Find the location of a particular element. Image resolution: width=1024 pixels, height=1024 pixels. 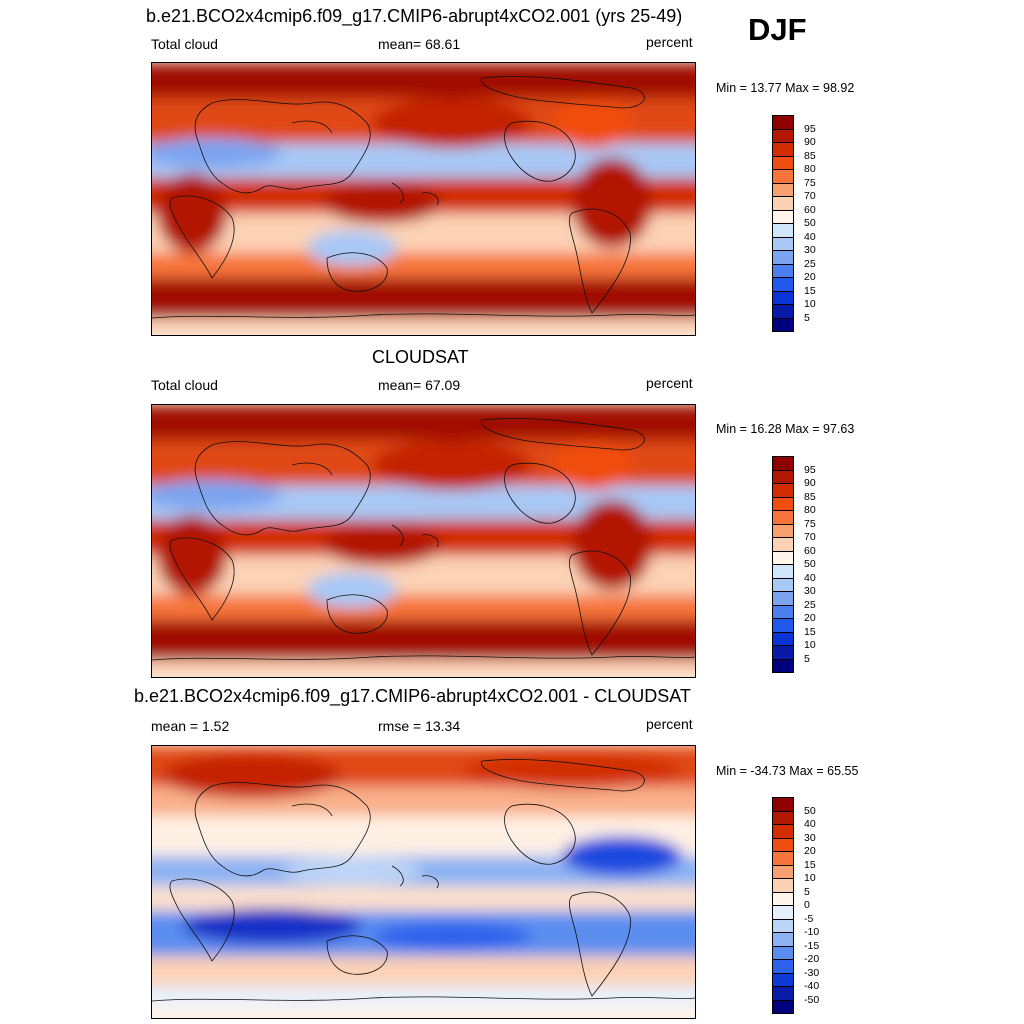

colorbar-tick-label: 80 is located at coordinates (810, 510).